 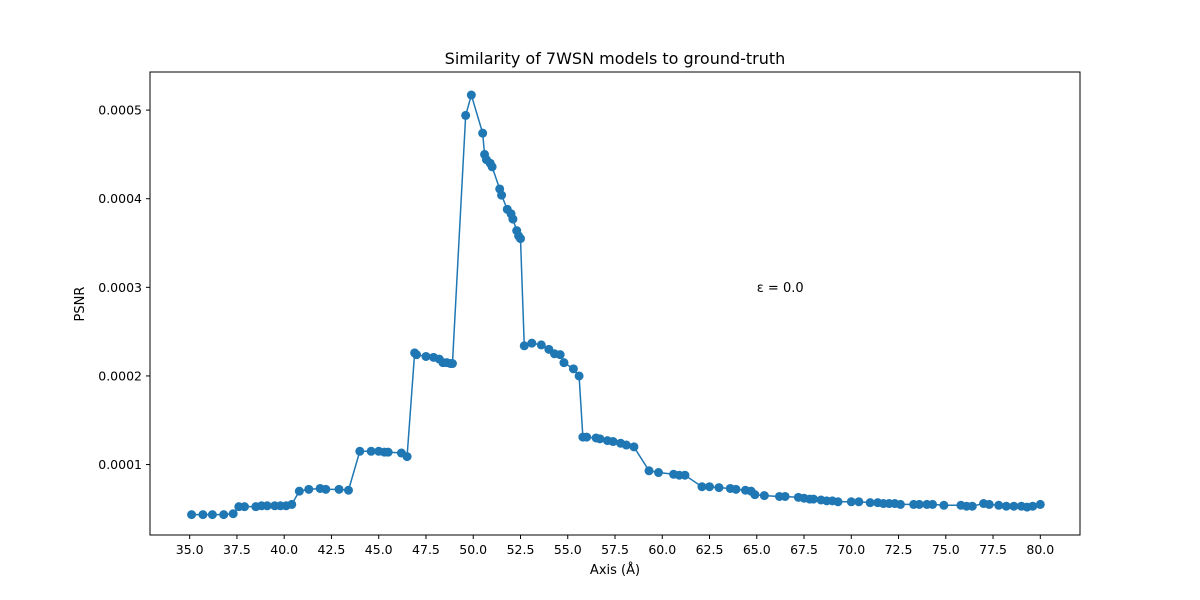 I want to click on y-tick-label: 0.0005, so click(x=120, y=110).